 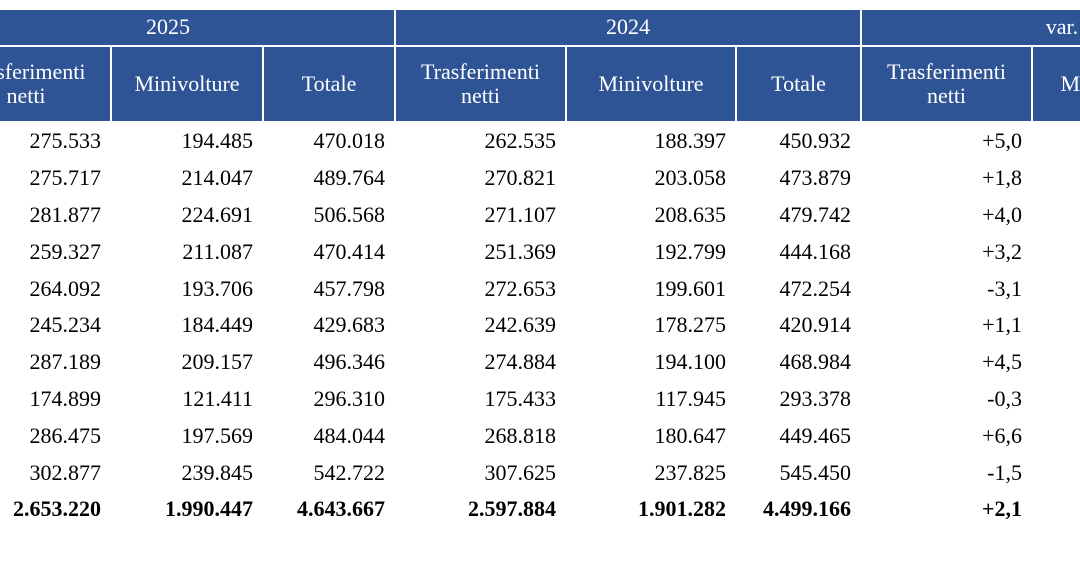 I want to click on table-cell: +4,0, so click(x=1002, y=214).